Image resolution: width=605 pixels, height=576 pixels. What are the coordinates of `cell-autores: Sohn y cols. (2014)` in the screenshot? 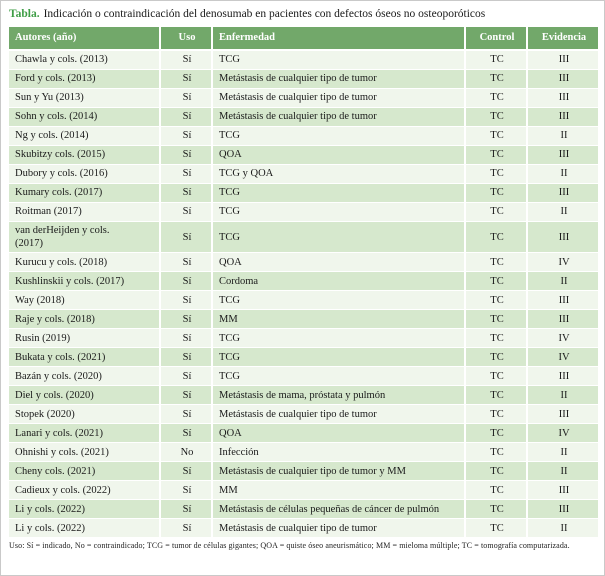 It's located at (84, 117).